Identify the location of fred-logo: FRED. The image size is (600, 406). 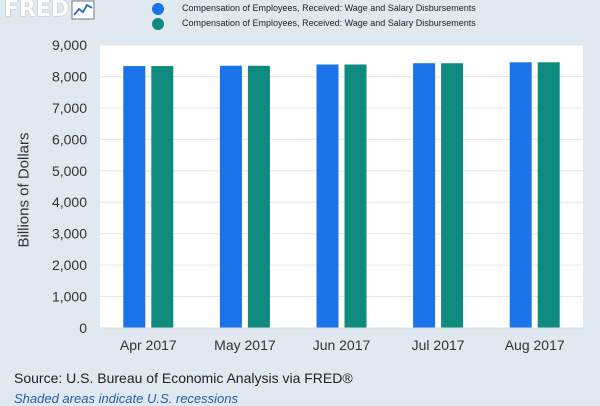
(49, 12).